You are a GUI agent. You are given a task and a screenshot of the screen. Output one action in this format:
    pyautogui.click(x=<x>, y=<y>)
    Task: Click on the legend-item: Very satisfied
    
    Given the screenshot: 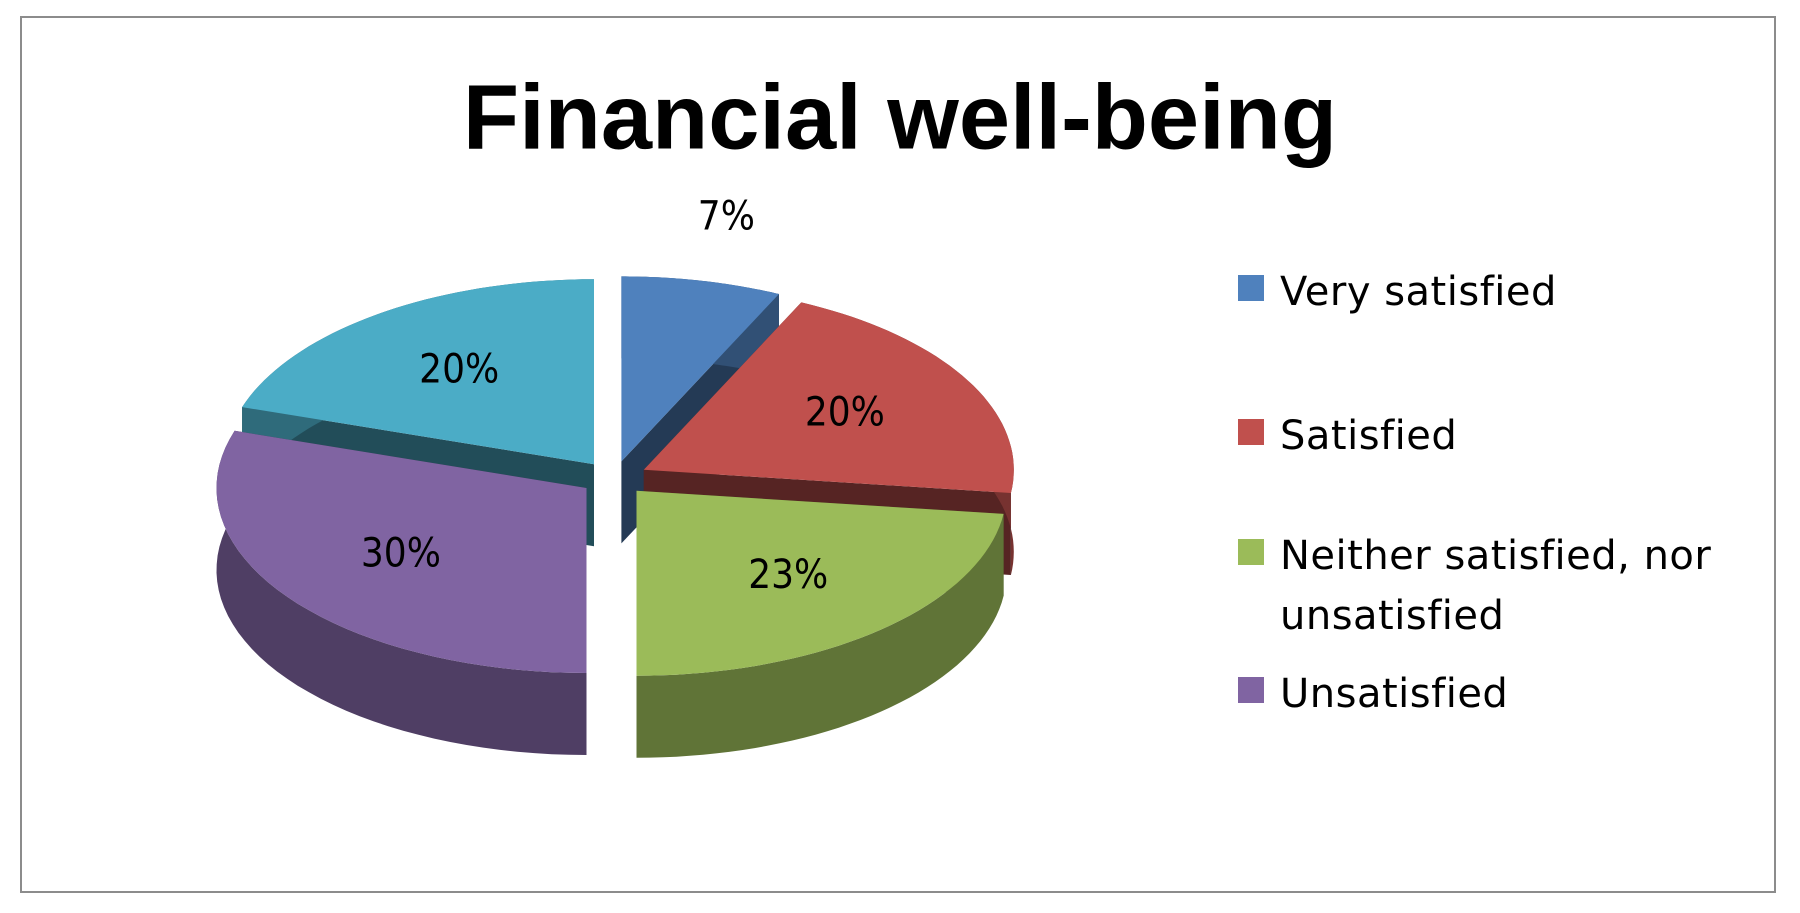 What is the action you would take?
    pyautogui.click(x=1489, y=292)
    